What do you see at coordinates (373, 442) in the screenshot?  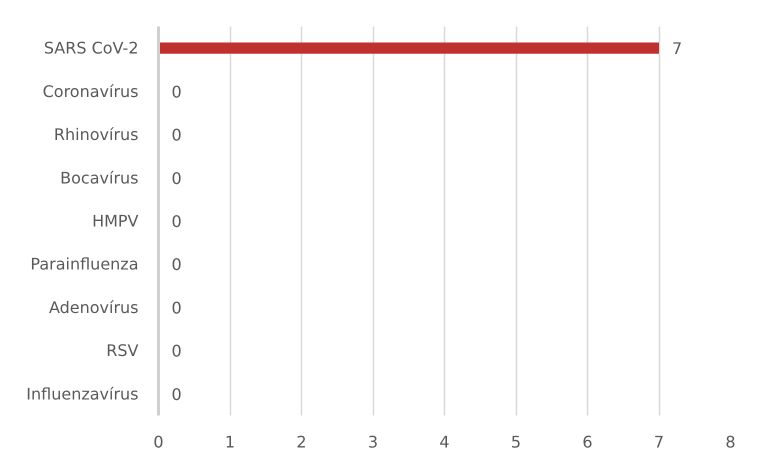 I see `x-tick-label: 3` at bounding box center [373, 442].